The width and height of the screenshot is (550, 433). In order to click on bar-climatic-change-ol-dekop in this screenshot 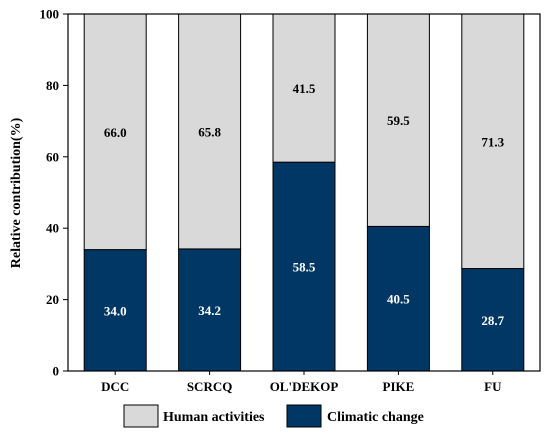, I will do `click(304, 266)`.